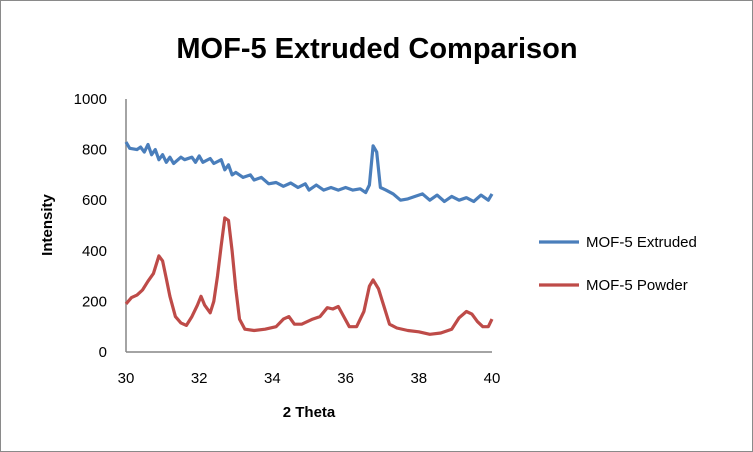 Image resolution: width=753 pixels, height=452 pixels. What do you see at coordinates (492, 378) in the screenshot?
I see `x-tick-label: 40` at bounding box center [492, 378].